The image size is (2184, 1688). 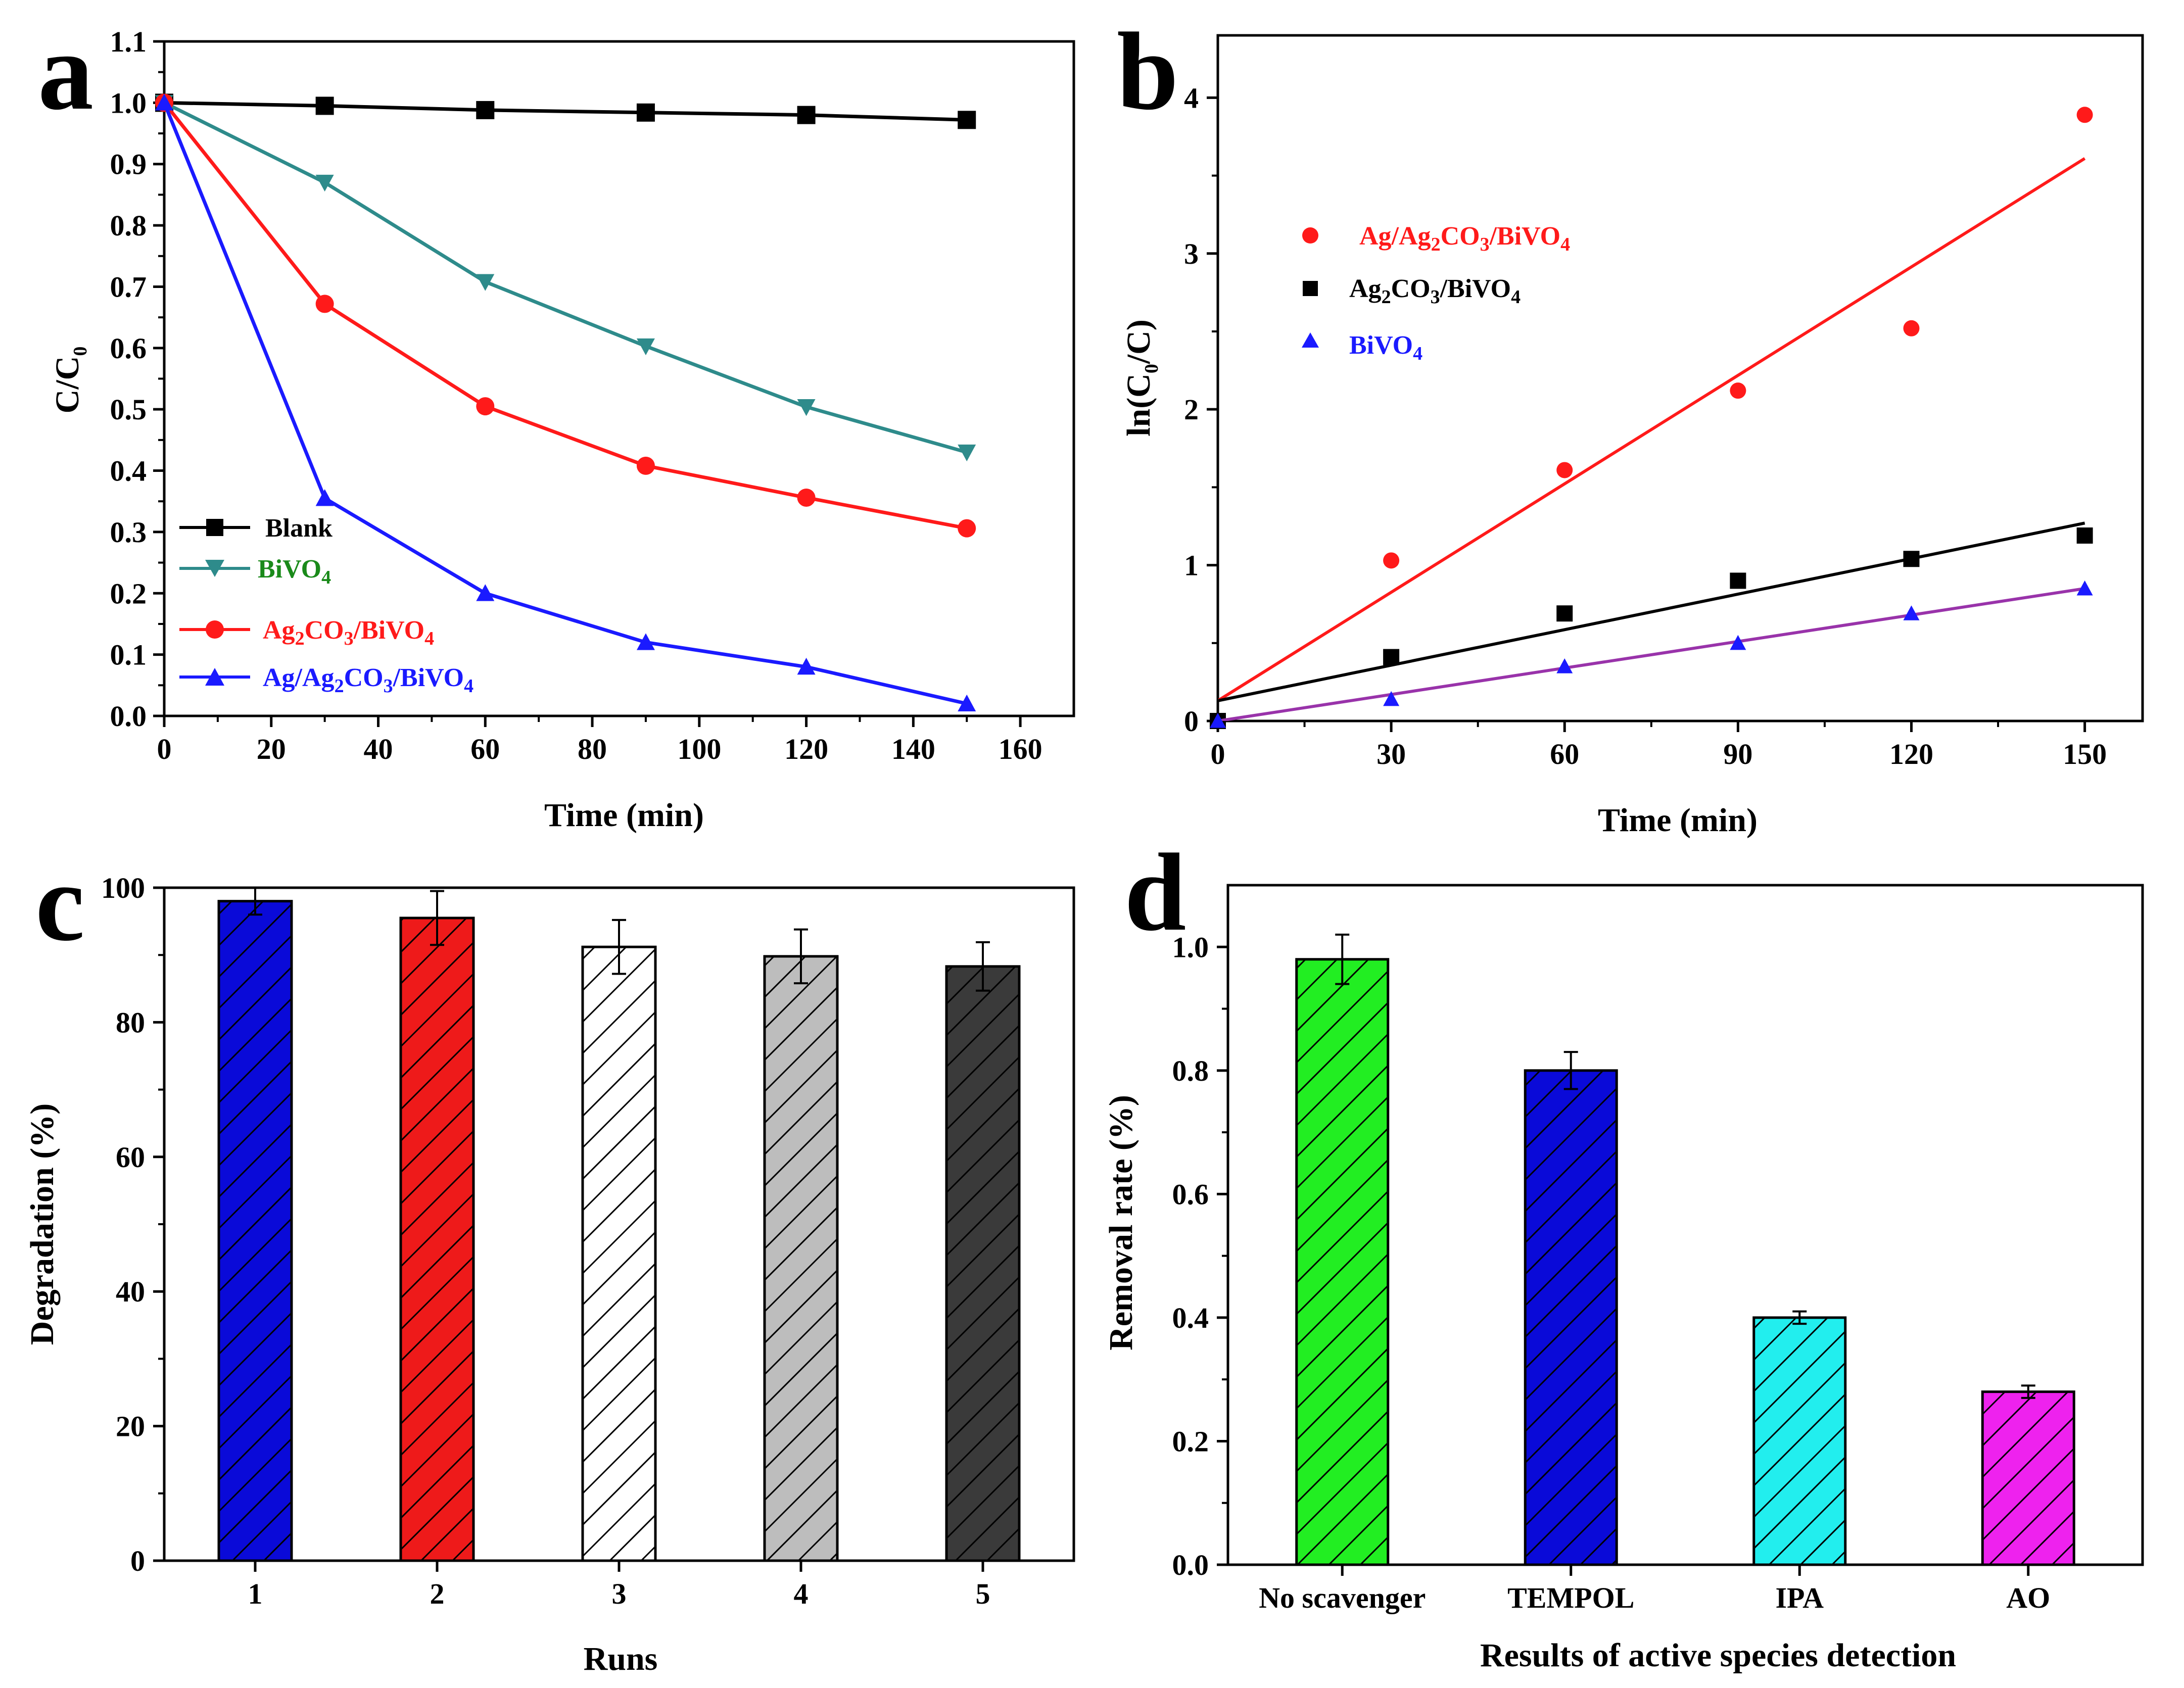 What do you see at coordinates (60, 902) in the screenshot?
I see `panel-c-letter: c` at bounding box center [60, 902].